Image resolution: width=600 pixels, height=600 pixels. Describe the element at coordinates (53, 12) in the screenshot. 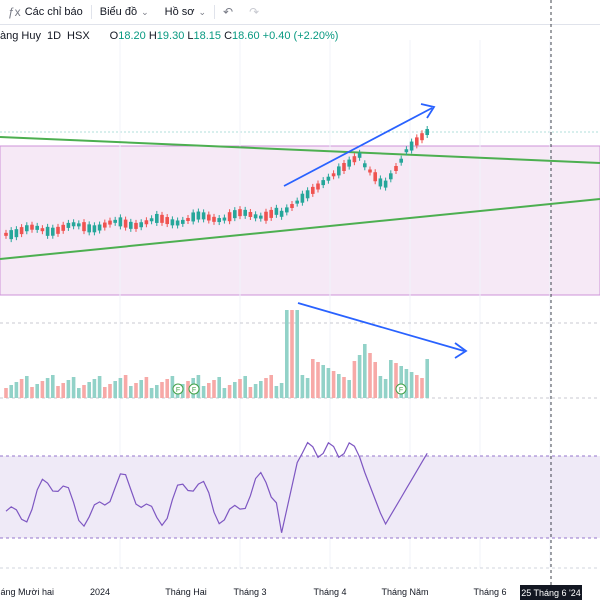

I see `indicators-label: Các chỉ báo` at that location.